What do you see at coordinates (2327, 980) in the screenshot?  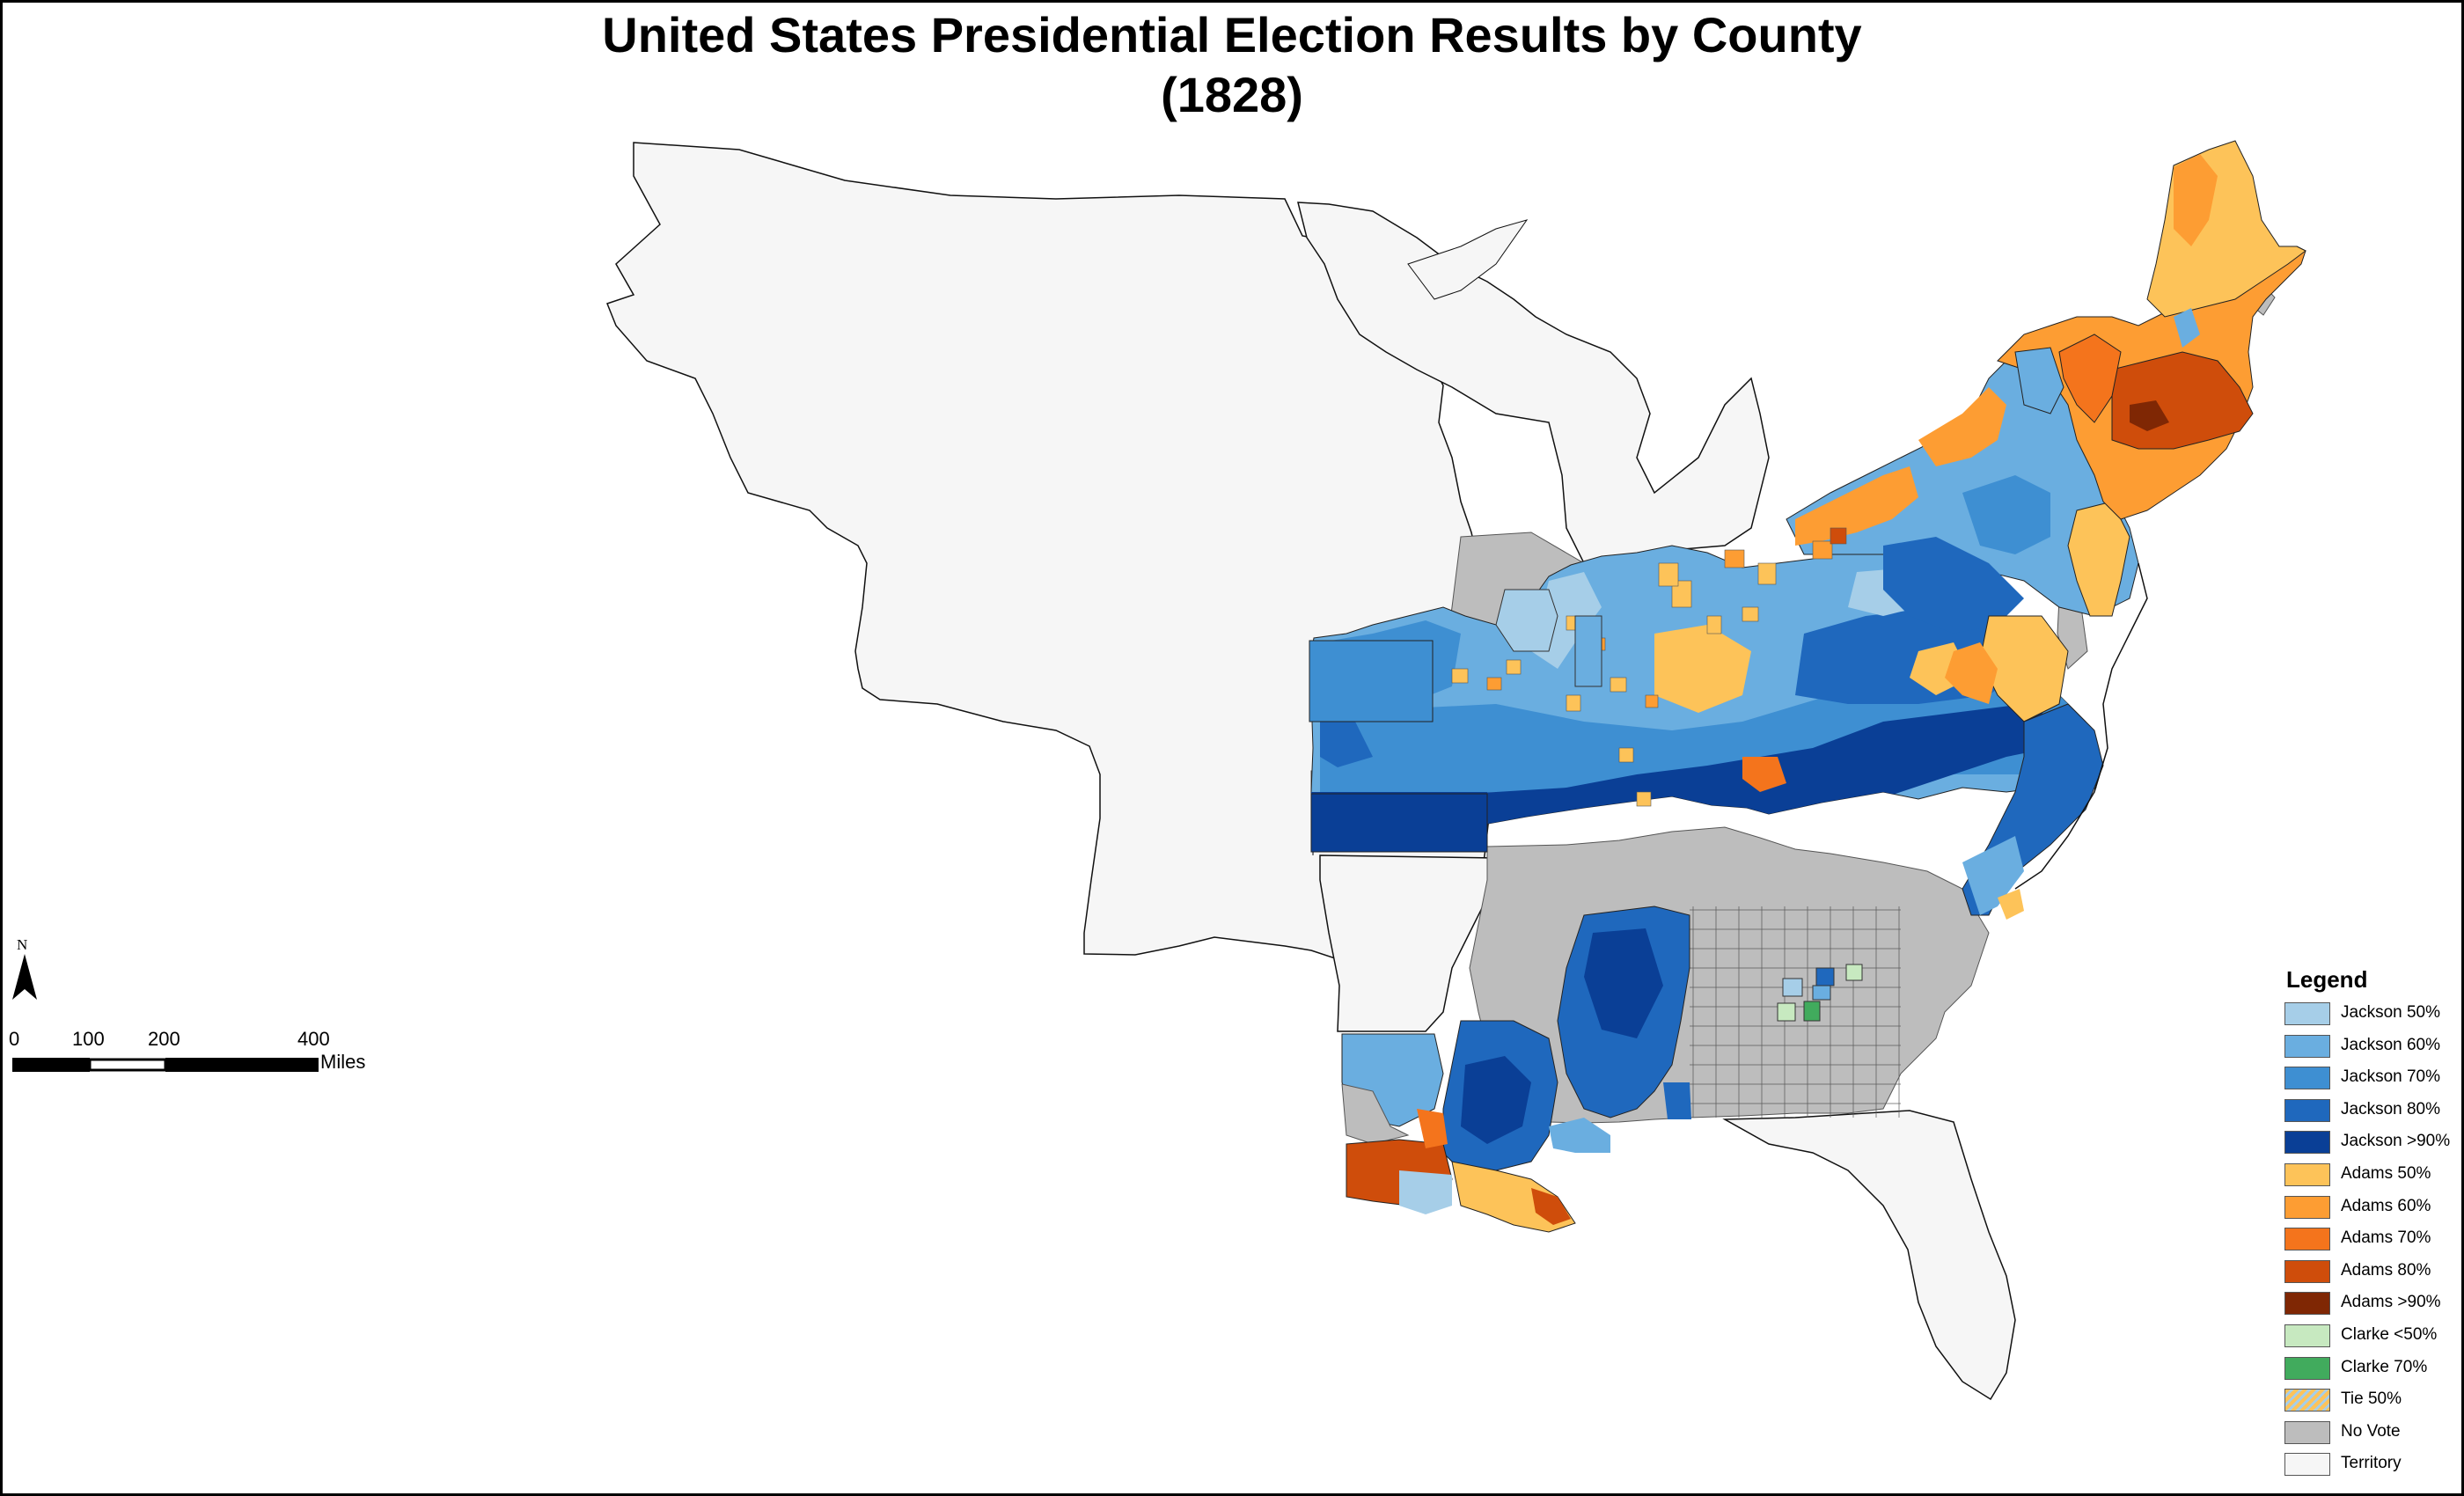 I see `legend-title: Legend` at bounding box center [2327, 980].